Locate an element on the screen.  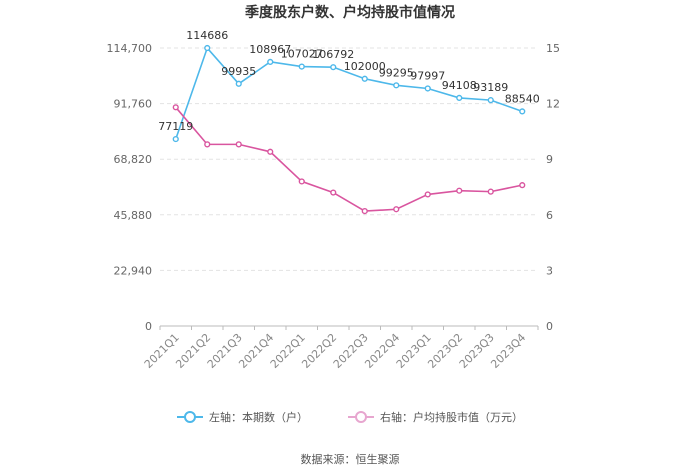
right-axis-tick-label: 15 is located at coordinates (553, 48).